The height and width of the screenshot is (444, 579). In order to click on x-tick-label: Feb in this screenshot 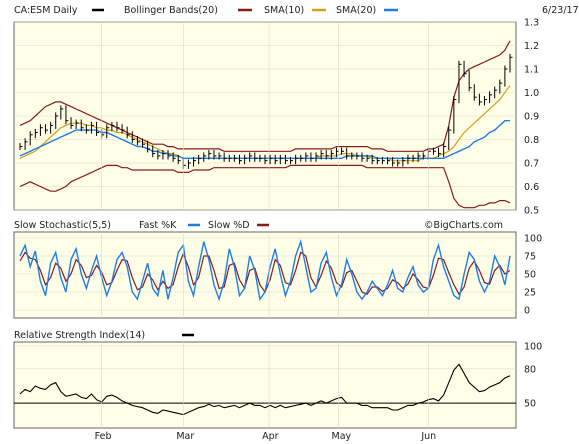, I will do `click(103, 436)`.